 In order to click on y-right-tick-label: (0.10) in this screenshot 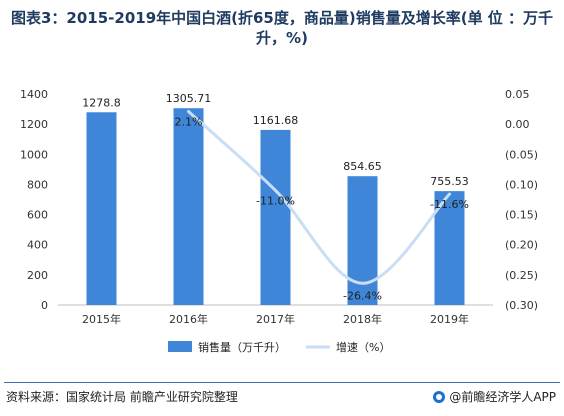, I will do `click(521, 184)`.